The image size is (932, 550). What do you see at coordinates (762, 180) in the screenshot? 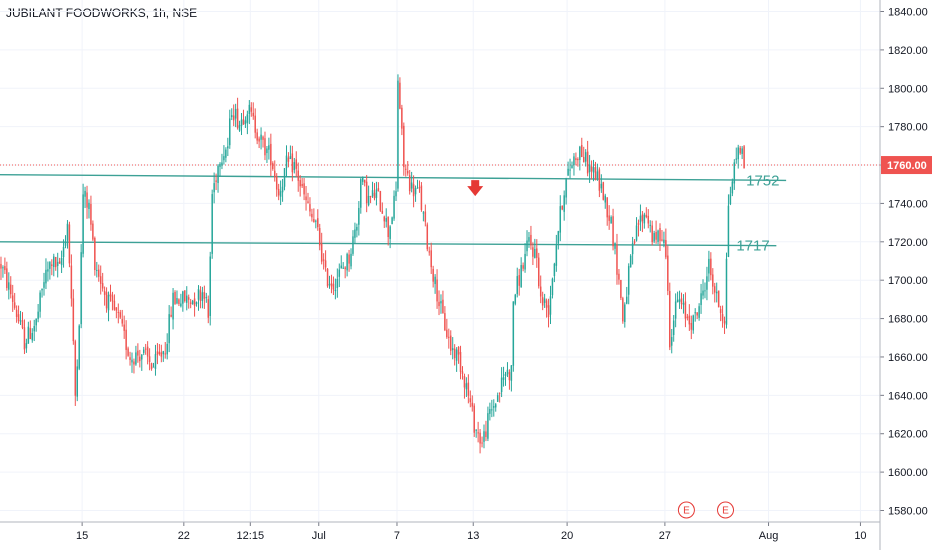
I see `level-label: 1752` at bounding box center [762, 180].